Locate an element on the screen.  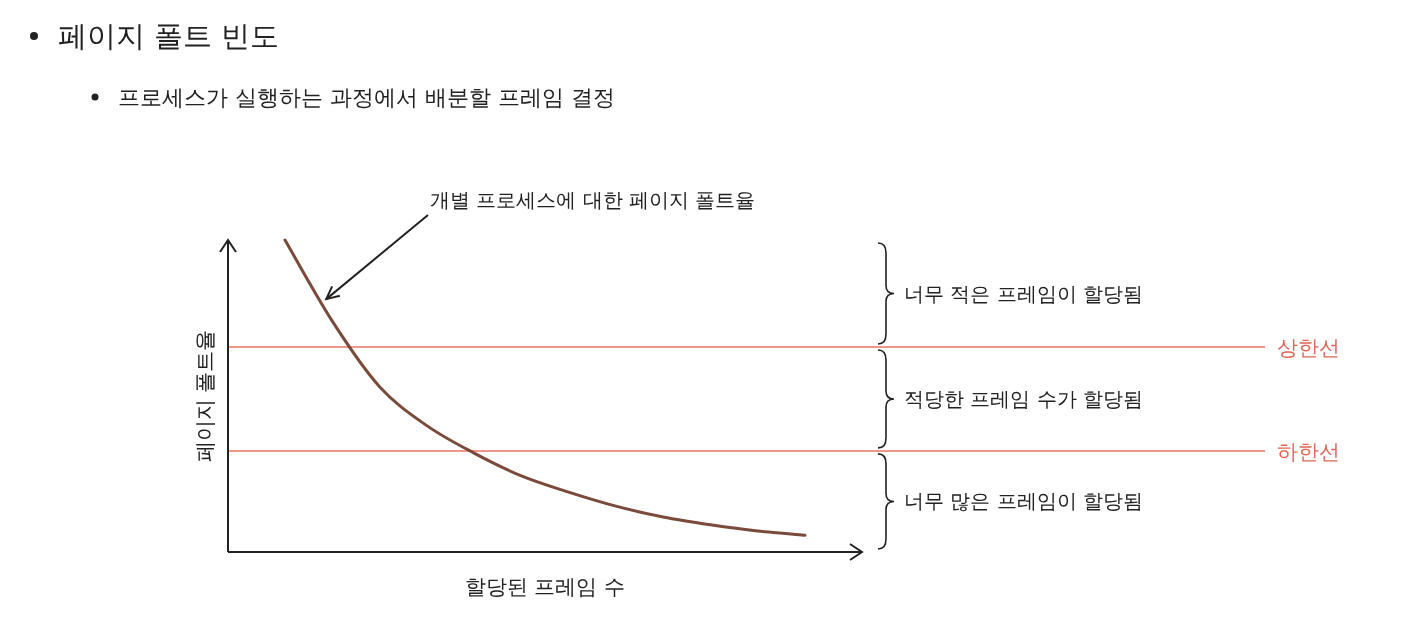
text: 너무 많은 프레임이 할당됨 is located at coordinates (1024, 501).